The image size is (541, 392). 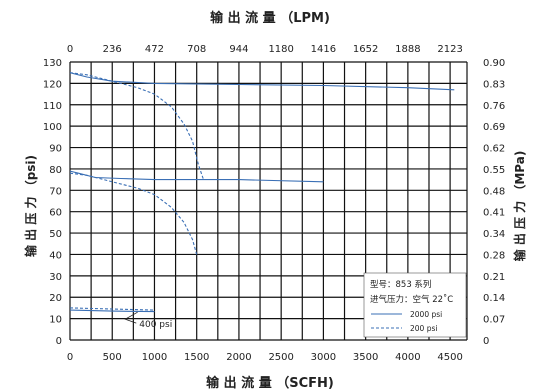 I want to click on y-tick-label: 10, so click(x=55, y=320).